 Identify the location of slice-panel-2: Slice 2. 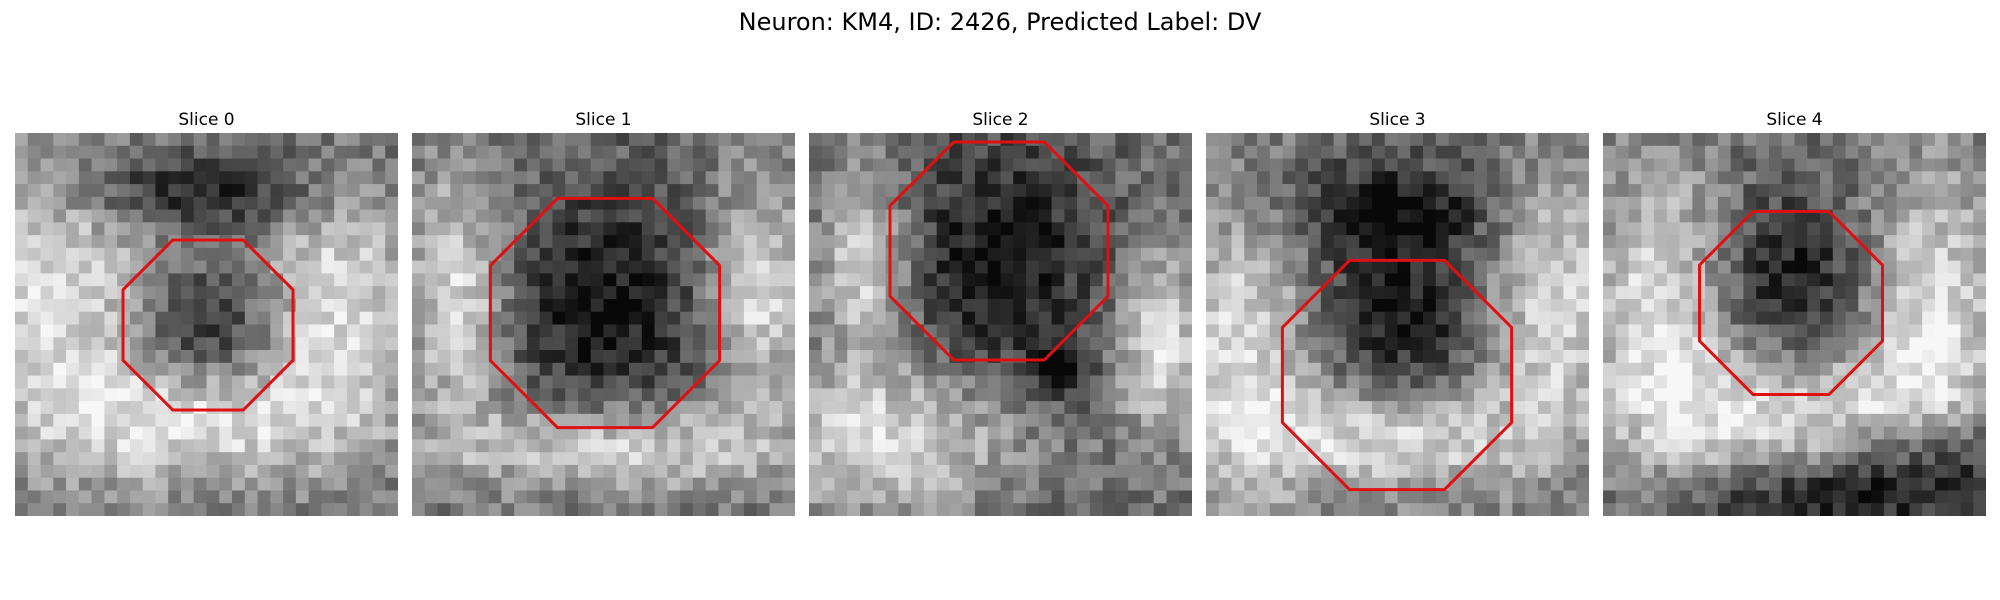
(1000, 312).